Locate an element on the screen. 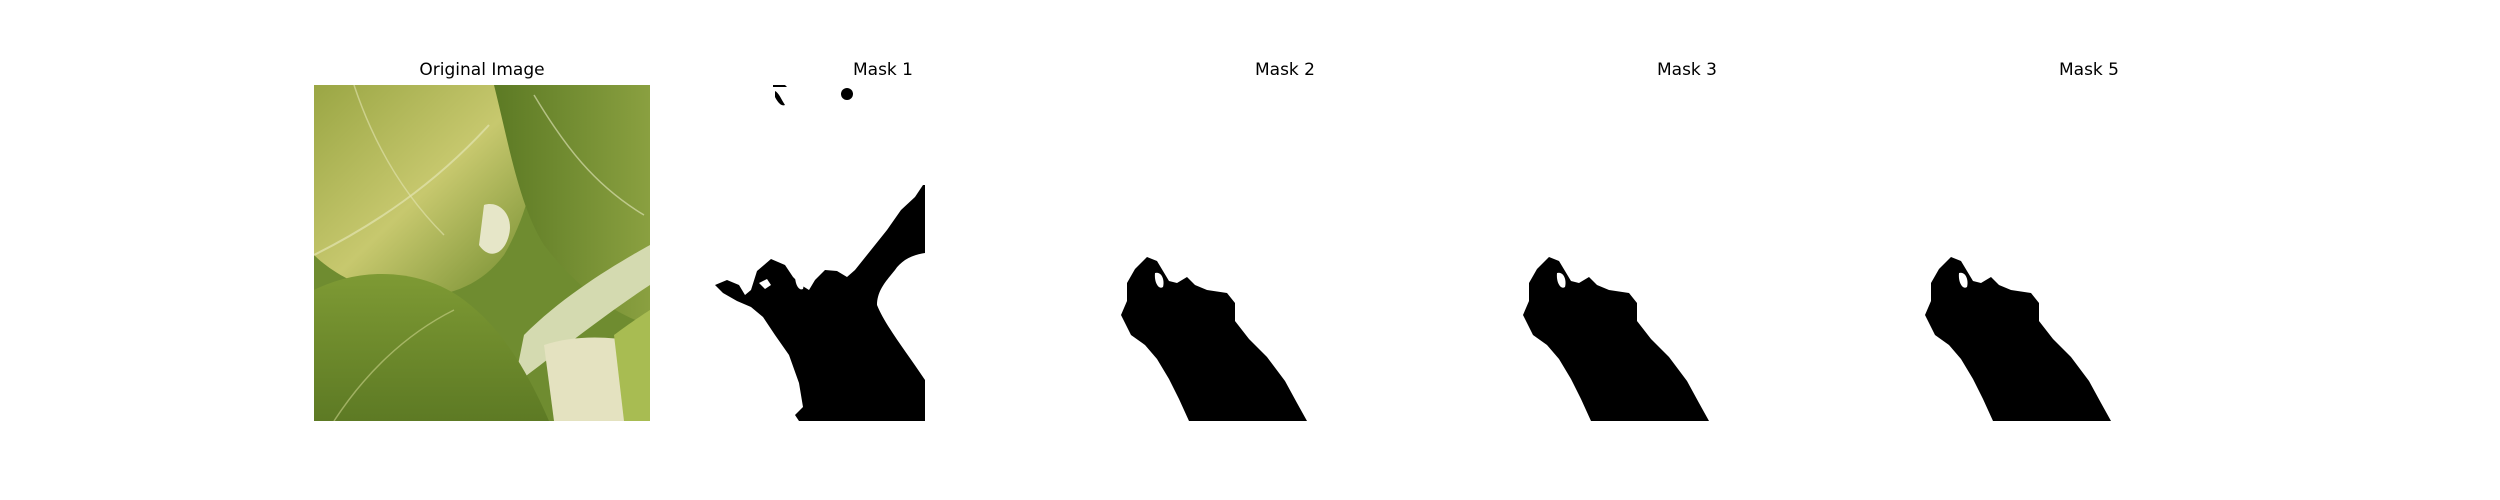  mask-1-title: Mask 1 is located at coordinates (882, 70).